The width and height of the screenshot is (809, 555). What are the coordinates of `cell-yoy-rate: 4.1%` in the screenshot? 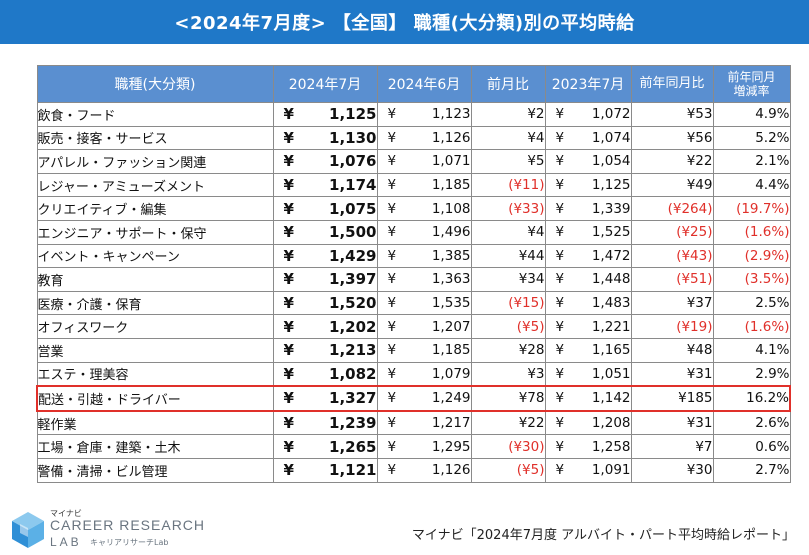 It's located at (751, 350).